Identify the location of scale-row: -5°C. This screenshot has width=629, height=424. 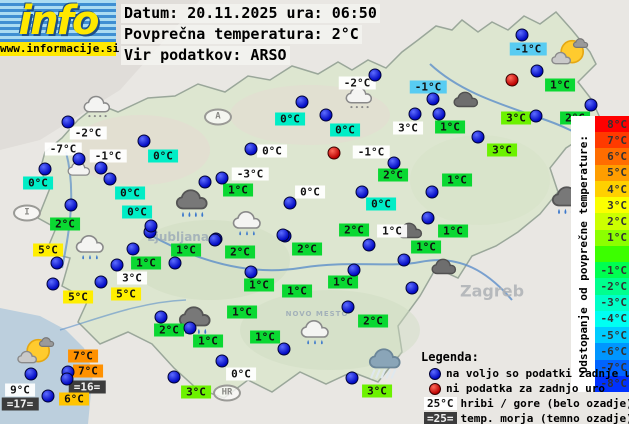
(612, 335).